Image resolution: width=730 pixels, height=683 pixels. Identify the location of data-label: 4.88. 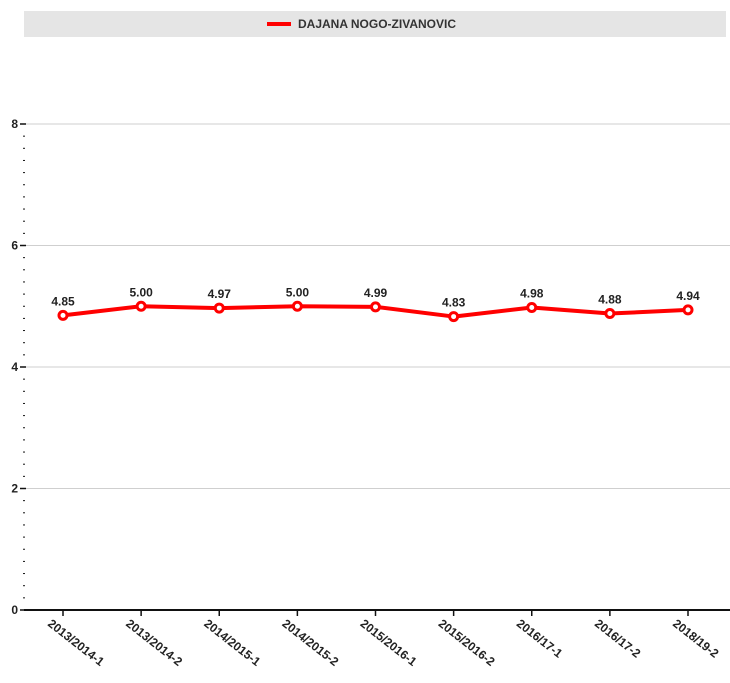
(610, 300).